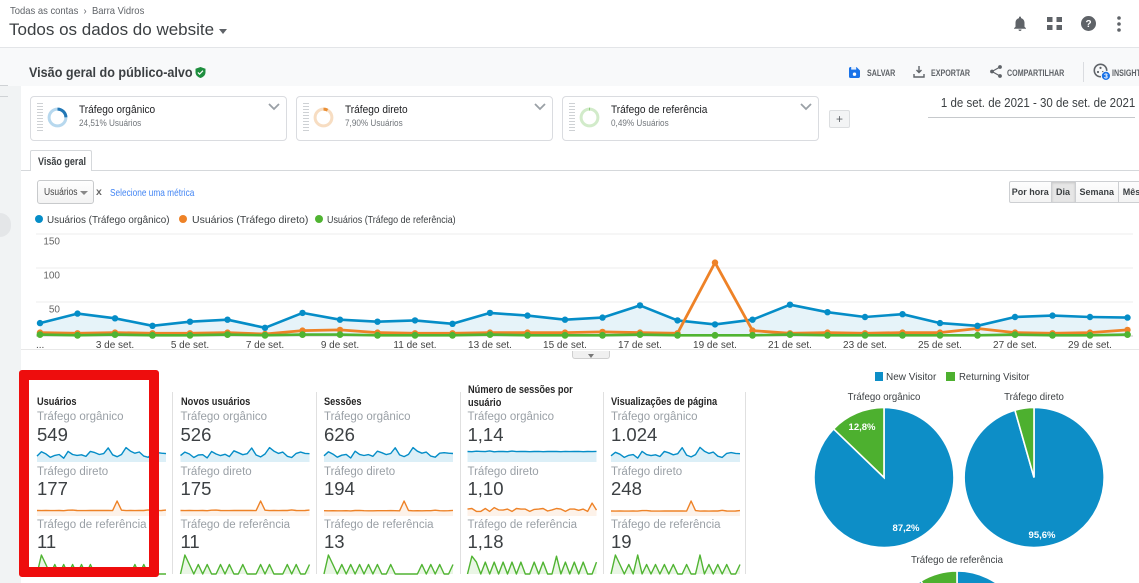 The width and height of the screenshot is (1139, 583). Describe the element at coordinates (55, 310) in the screenshot. I see `svg-text: 50` at that location.